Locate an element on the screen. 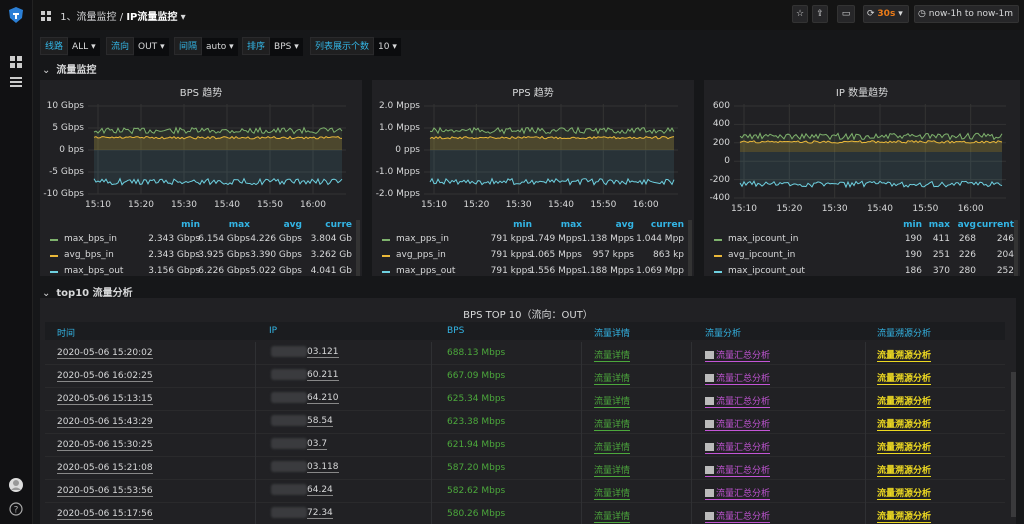 The width and height of the screenshot is (1024, 524). ip-cell: 03.121 is located at coordinates (331, 352).